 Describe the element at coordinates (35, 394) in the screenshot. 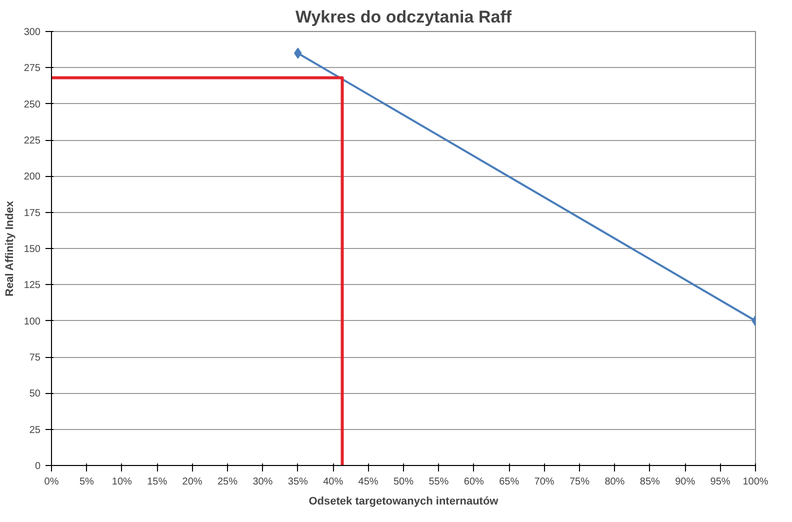

I see `y-tick-label: 50` at that location.